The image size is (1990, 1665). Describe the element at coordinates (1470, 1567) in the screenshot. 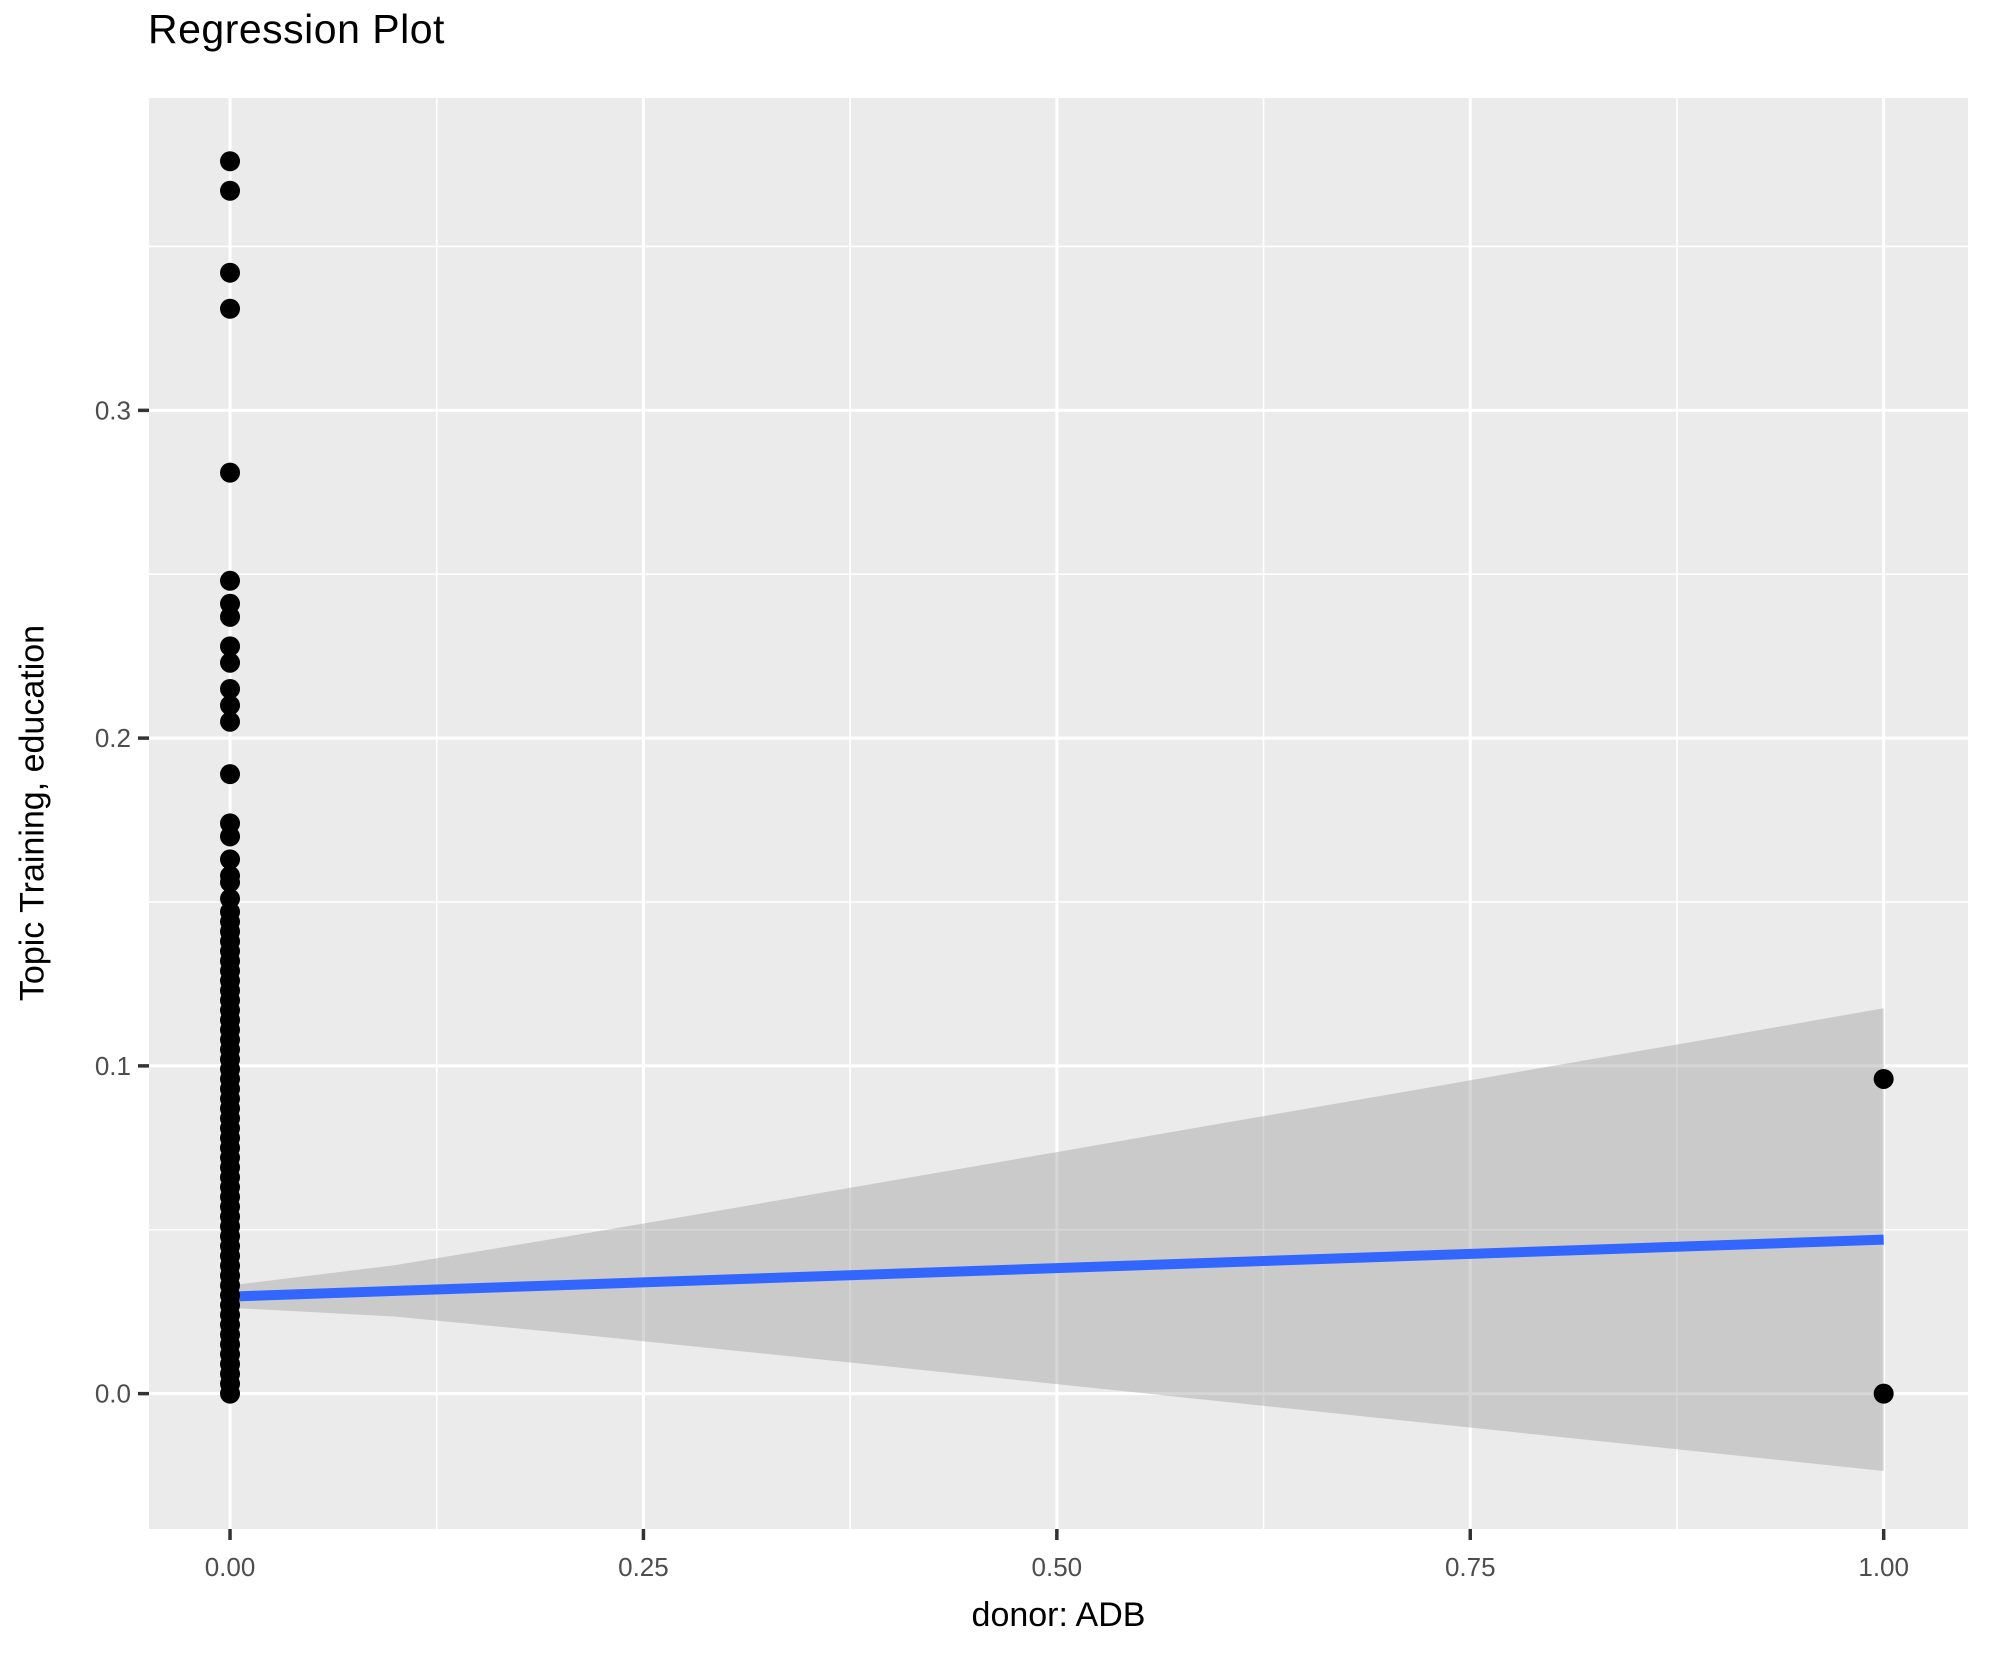

I see `x-tick-label: 0.75` at that location.